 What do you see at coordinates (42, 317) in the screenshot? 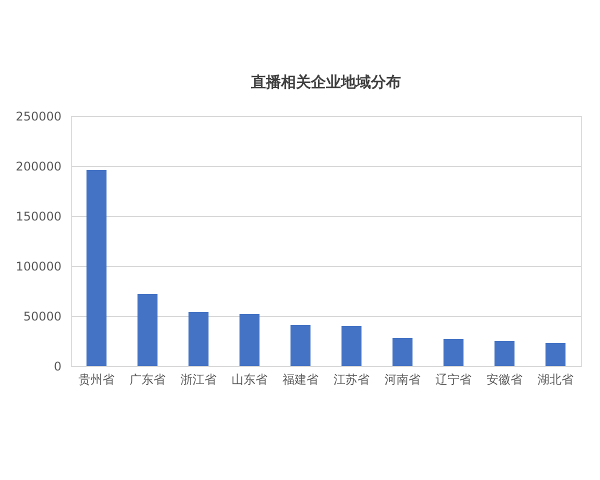
I see `y-tick-label: 50000` at bounding box center [42, 317].